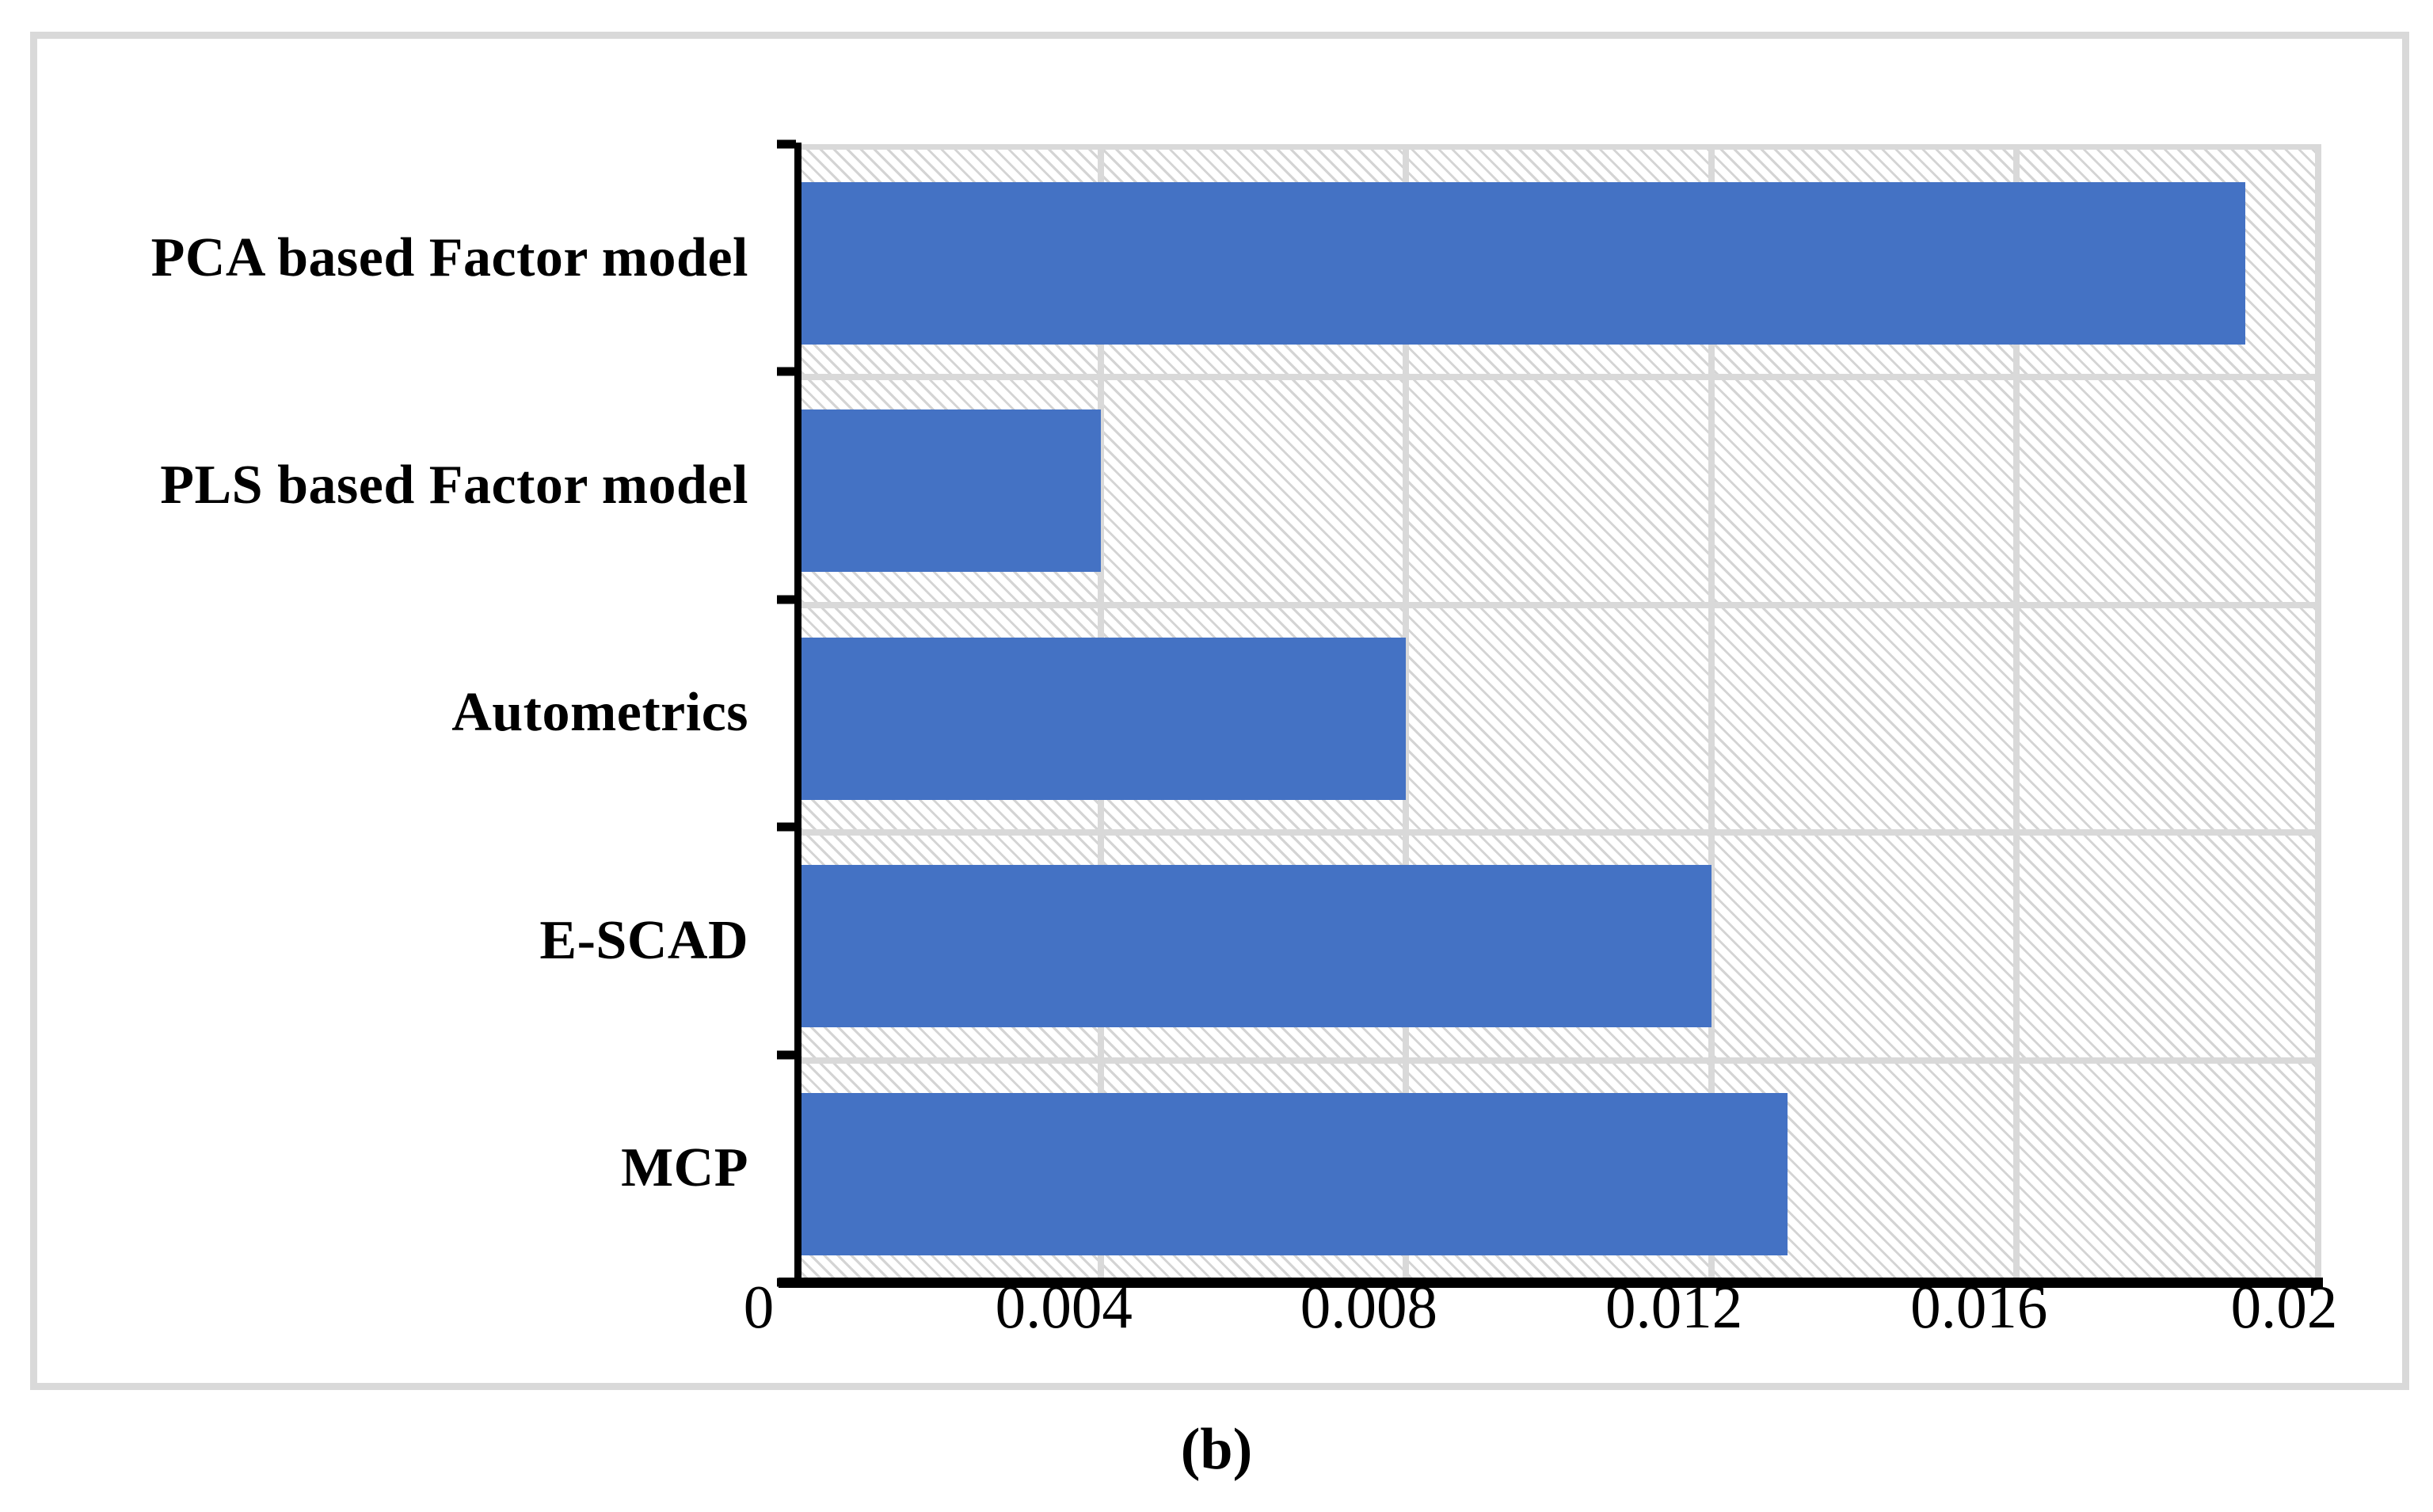 This screenshot has width=2433, height=1512. Describe the element at coordinates (1064, 1307) in the screenshot. I see `value-axis-tick-label: 0.004` at that location.